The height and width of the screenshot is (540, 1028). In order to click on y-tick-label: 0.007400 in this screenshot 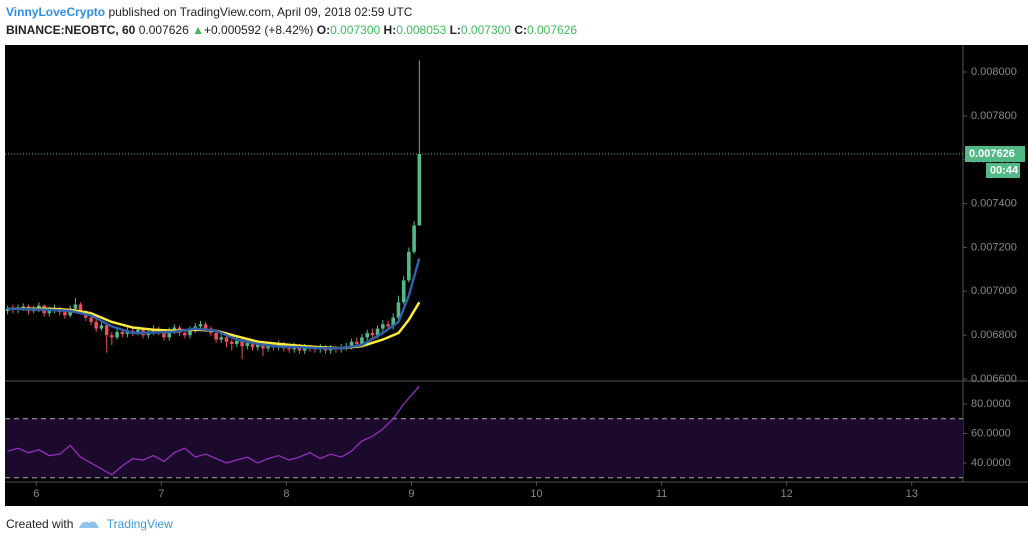, I will do `click(994, 203)`.